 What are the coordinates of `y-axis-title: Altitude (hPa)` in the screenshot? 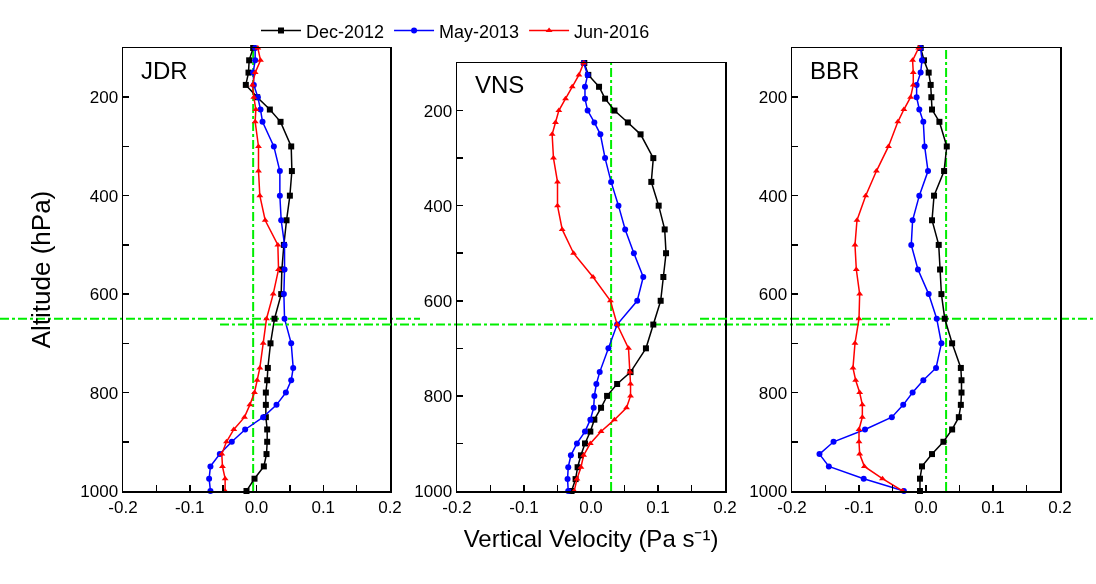 It's located at (40, 269).